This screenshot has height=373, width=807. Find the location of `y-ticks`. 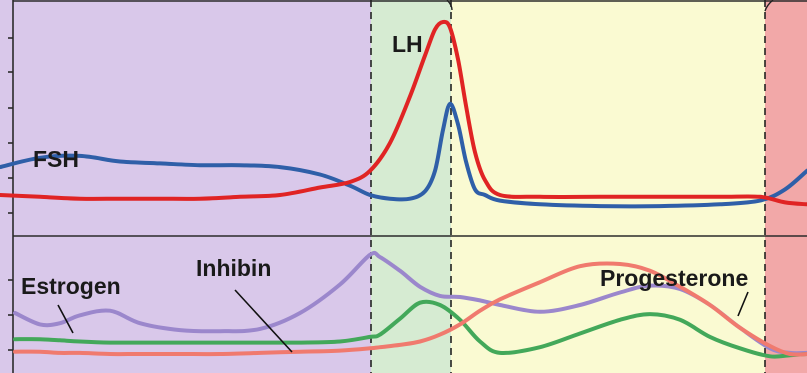

y-ticks is located at coordinates (10, 194).